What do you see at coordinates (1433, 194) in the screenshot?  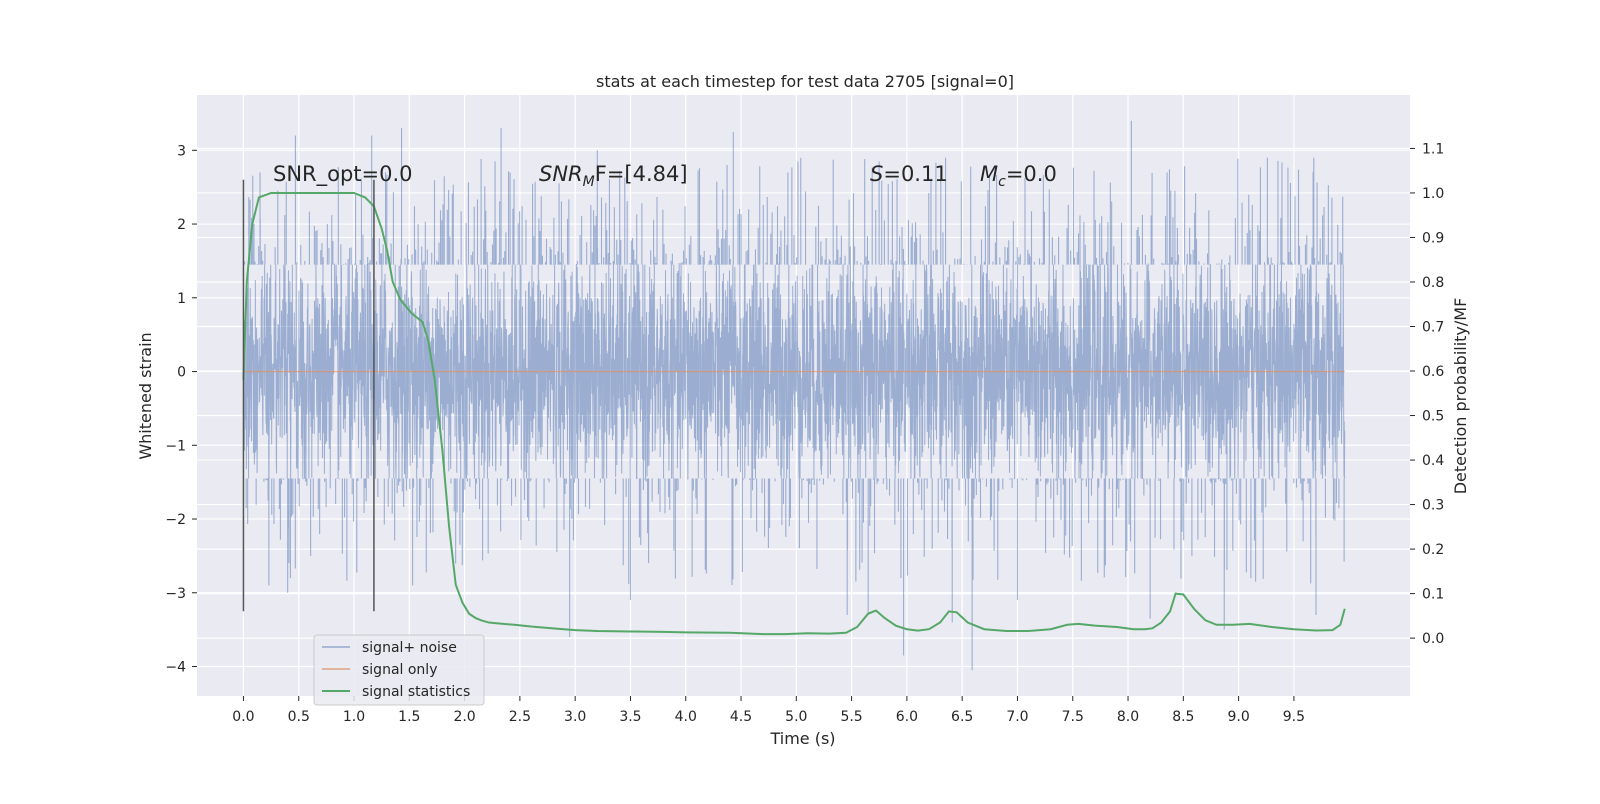 I see `y2-tick-label: 1.0` at bounding box center [1433, 194].